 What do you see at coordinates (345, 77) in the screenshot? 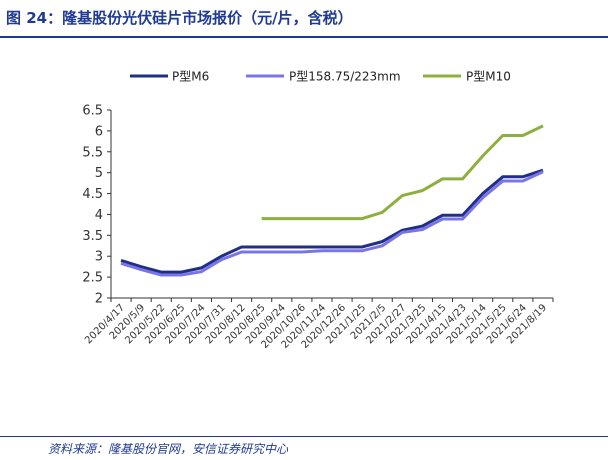
I see `legend-label-2: P型158.75/223mm` at bounding box center [345, 77].